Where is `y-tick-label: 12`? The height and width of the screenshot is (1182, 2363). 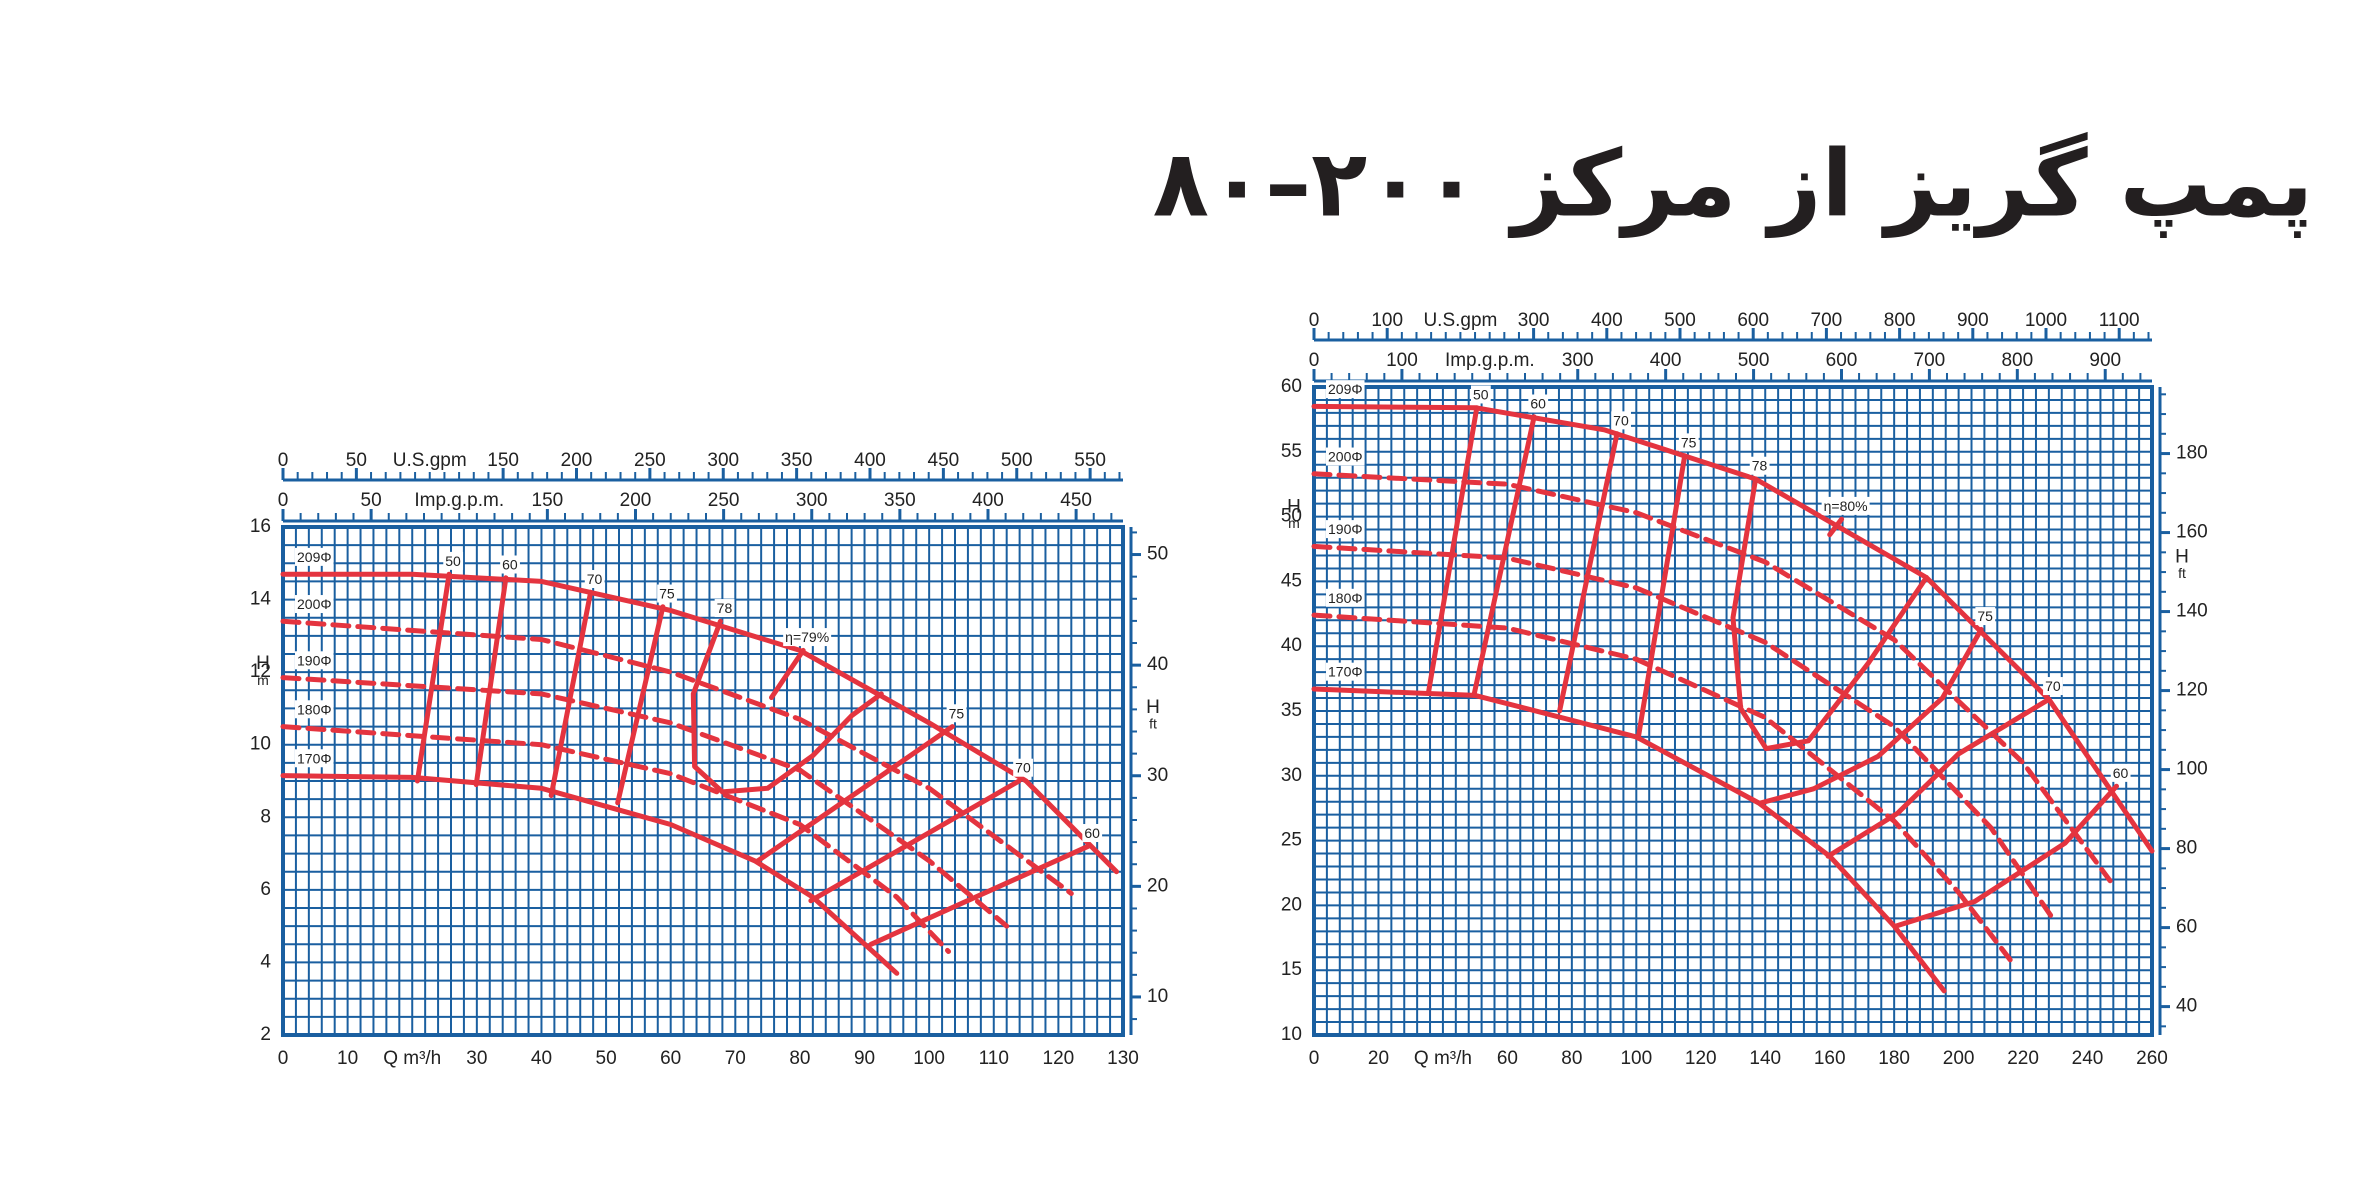
y-tick-label: 12 is located at coordinates (260, 671).